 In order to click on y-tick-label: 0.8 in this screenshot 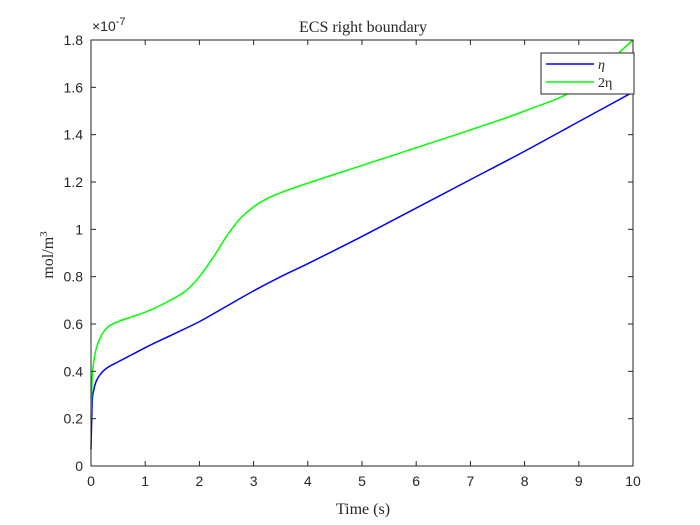, I will do `click(74, 277)`.